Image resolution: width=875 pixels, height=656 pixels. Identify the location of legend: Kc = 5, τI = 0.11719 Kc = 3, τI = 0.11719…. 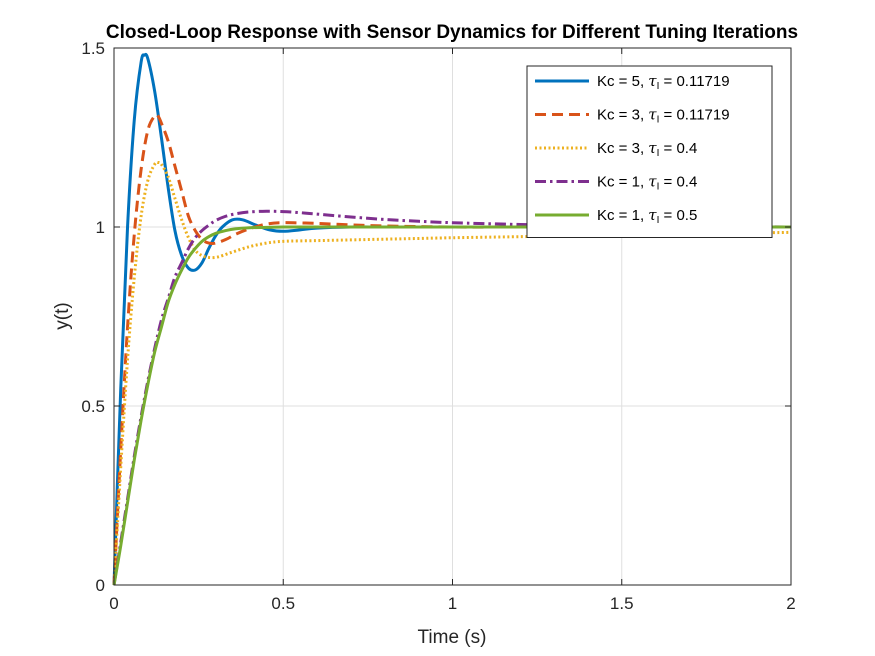
(649, 151).